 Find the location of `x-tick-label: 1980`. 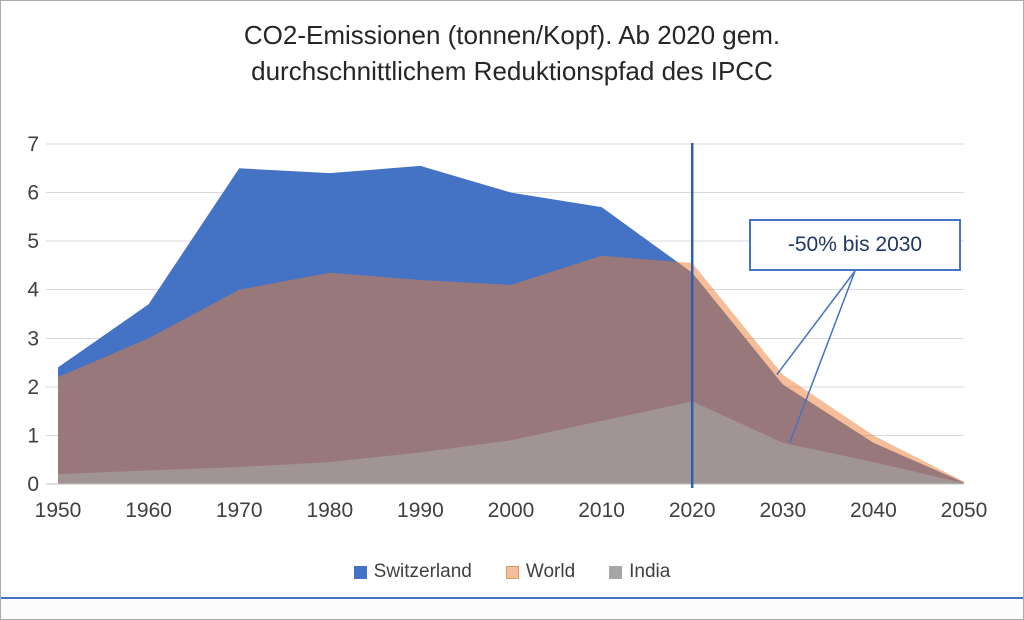

x-tick-label: 1980 is located at coordinates (329, 510).